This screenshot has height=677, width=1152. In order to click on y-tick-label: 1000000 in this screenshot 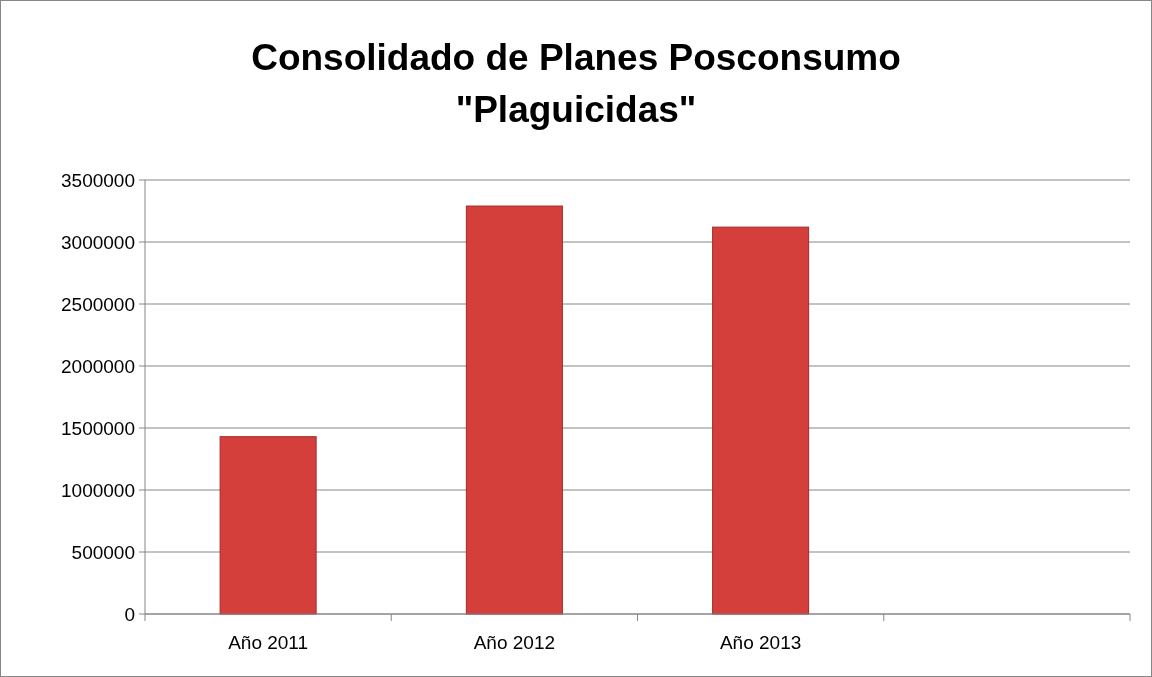, I will do `click(98, 490)`.